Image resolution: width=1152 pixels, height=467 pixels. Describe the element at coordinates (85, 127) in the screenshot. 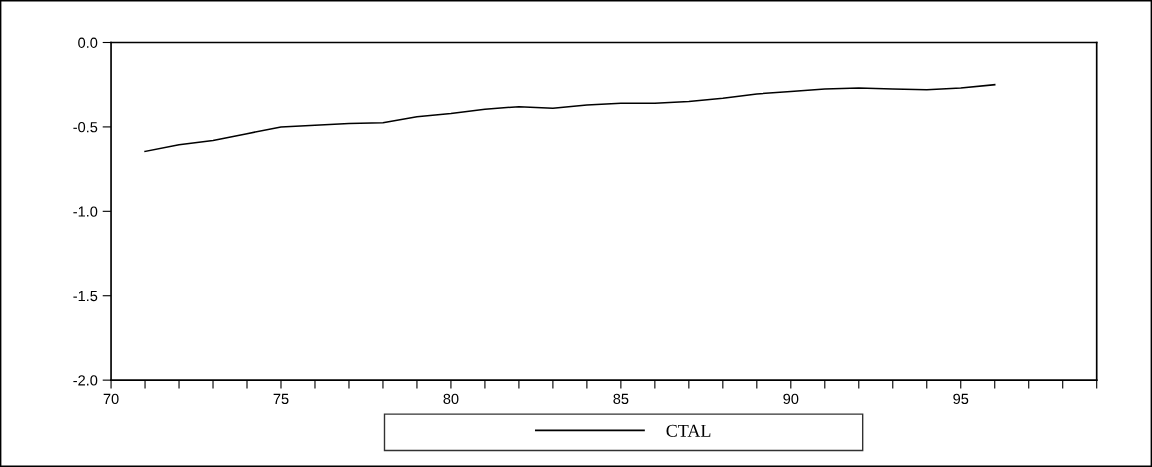

I see `y-tick-label: -0.5` at that location.